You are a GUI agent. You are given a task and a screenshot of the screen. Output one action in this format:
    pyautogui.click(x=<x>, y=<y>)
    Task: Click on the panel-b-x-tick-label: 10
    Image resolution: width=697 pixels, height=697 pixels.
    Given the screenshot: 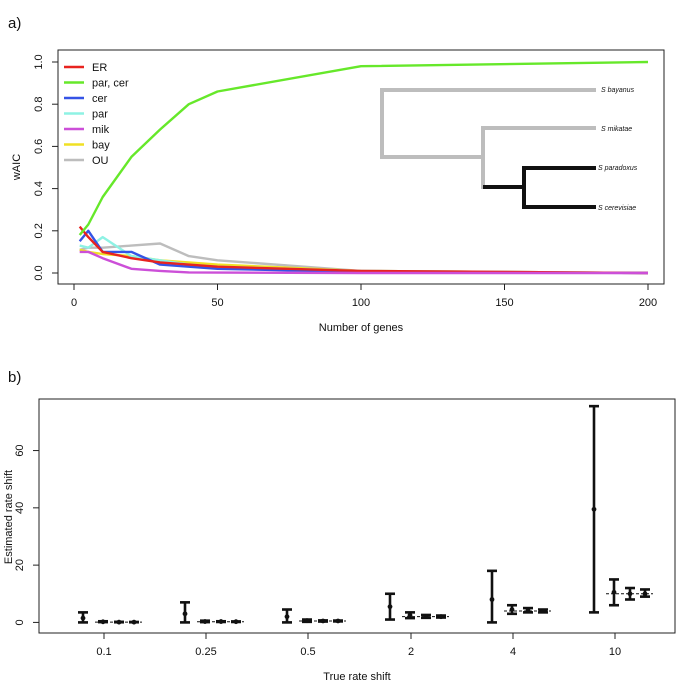 What is the action you would take?
    pyautogui.click(x=615, y=652)
    